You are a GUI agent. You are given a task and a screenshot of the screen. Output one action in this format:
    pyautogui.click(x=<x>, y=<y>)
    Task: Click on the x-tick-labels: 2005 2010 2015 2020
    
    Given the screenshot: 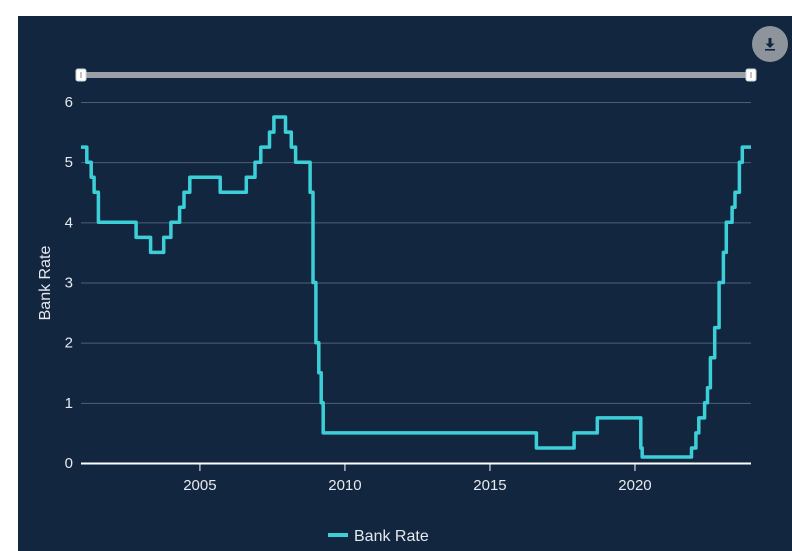 What is the action you would take?
    pyautogui.click(x=417, y=478)
    